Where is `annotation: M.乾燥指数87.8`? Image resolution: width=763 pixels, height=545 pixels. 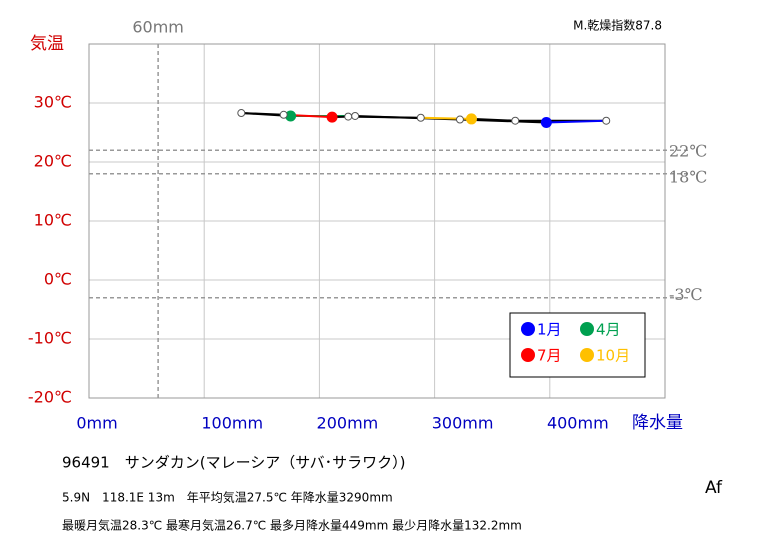
annotation: M.乾燥指数87.8 is located at coordinates (617, 25).